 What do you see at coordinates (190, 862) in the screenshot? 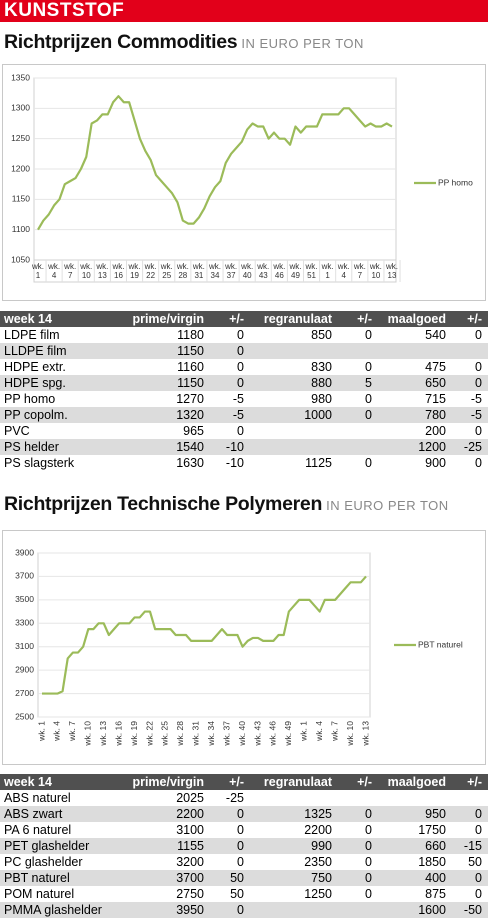
I see `price-cell: 3200` at bounding box center [190, 862].